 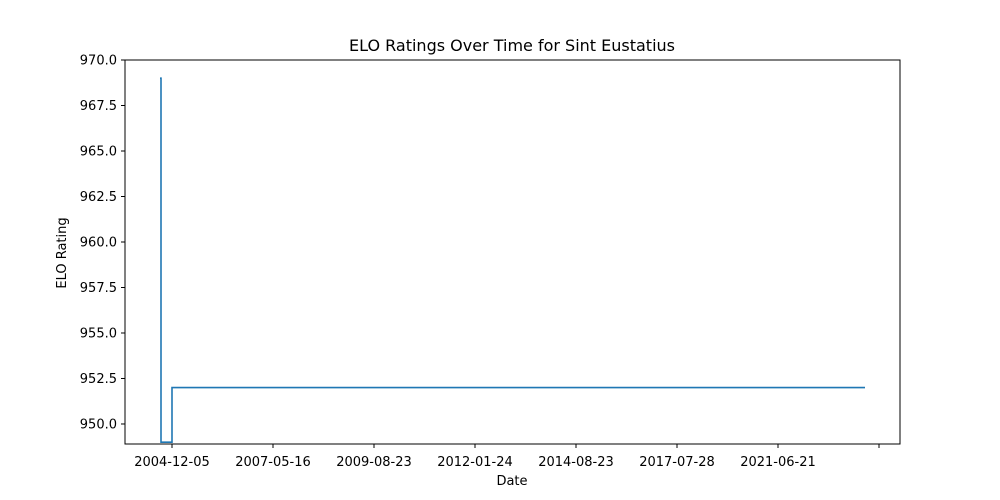 What do you see at coordinates (511, 481) in the screenshot?
I see `x-axis-label: Date` at bounding box center [511, 481].